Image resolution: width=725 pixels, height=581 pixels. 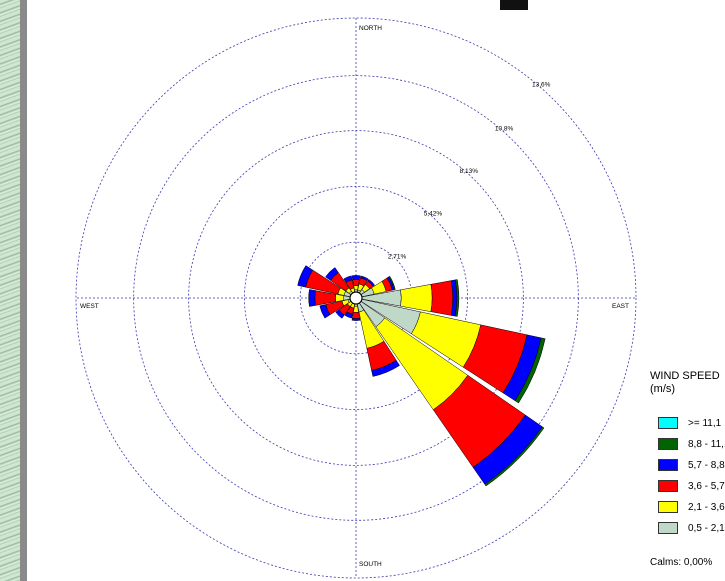 What do you see at coordinates (541, 85) in the screenshot?
I see `ring-label-5: 13,6%` at bounding box center [541, 85].